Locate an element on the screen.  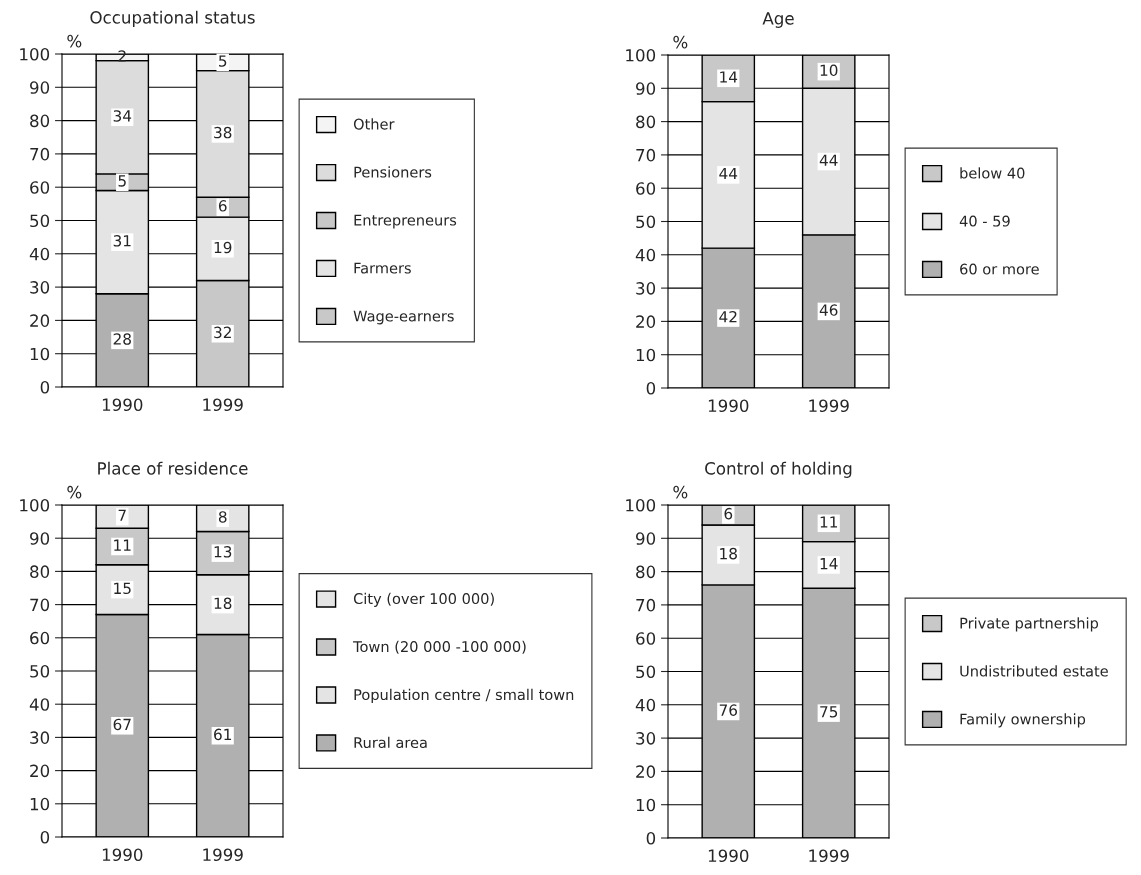
data-label: 13 is located at coordinates (223, 552).